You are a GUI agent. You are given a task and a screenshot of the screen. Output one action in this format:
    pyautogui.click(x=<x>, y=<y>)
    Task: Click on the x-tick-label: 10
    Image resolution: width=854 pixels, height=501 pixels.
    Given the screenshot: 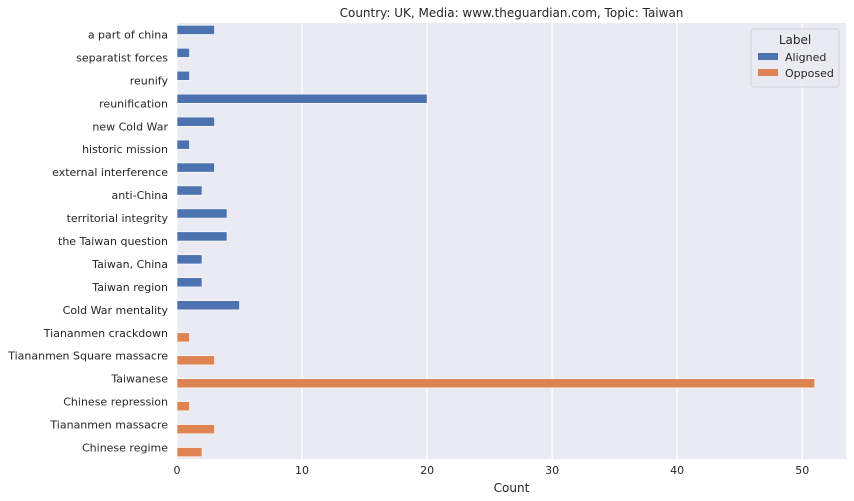 What is the action you would take?
    pyautogui.click(x=302, y=470)
    